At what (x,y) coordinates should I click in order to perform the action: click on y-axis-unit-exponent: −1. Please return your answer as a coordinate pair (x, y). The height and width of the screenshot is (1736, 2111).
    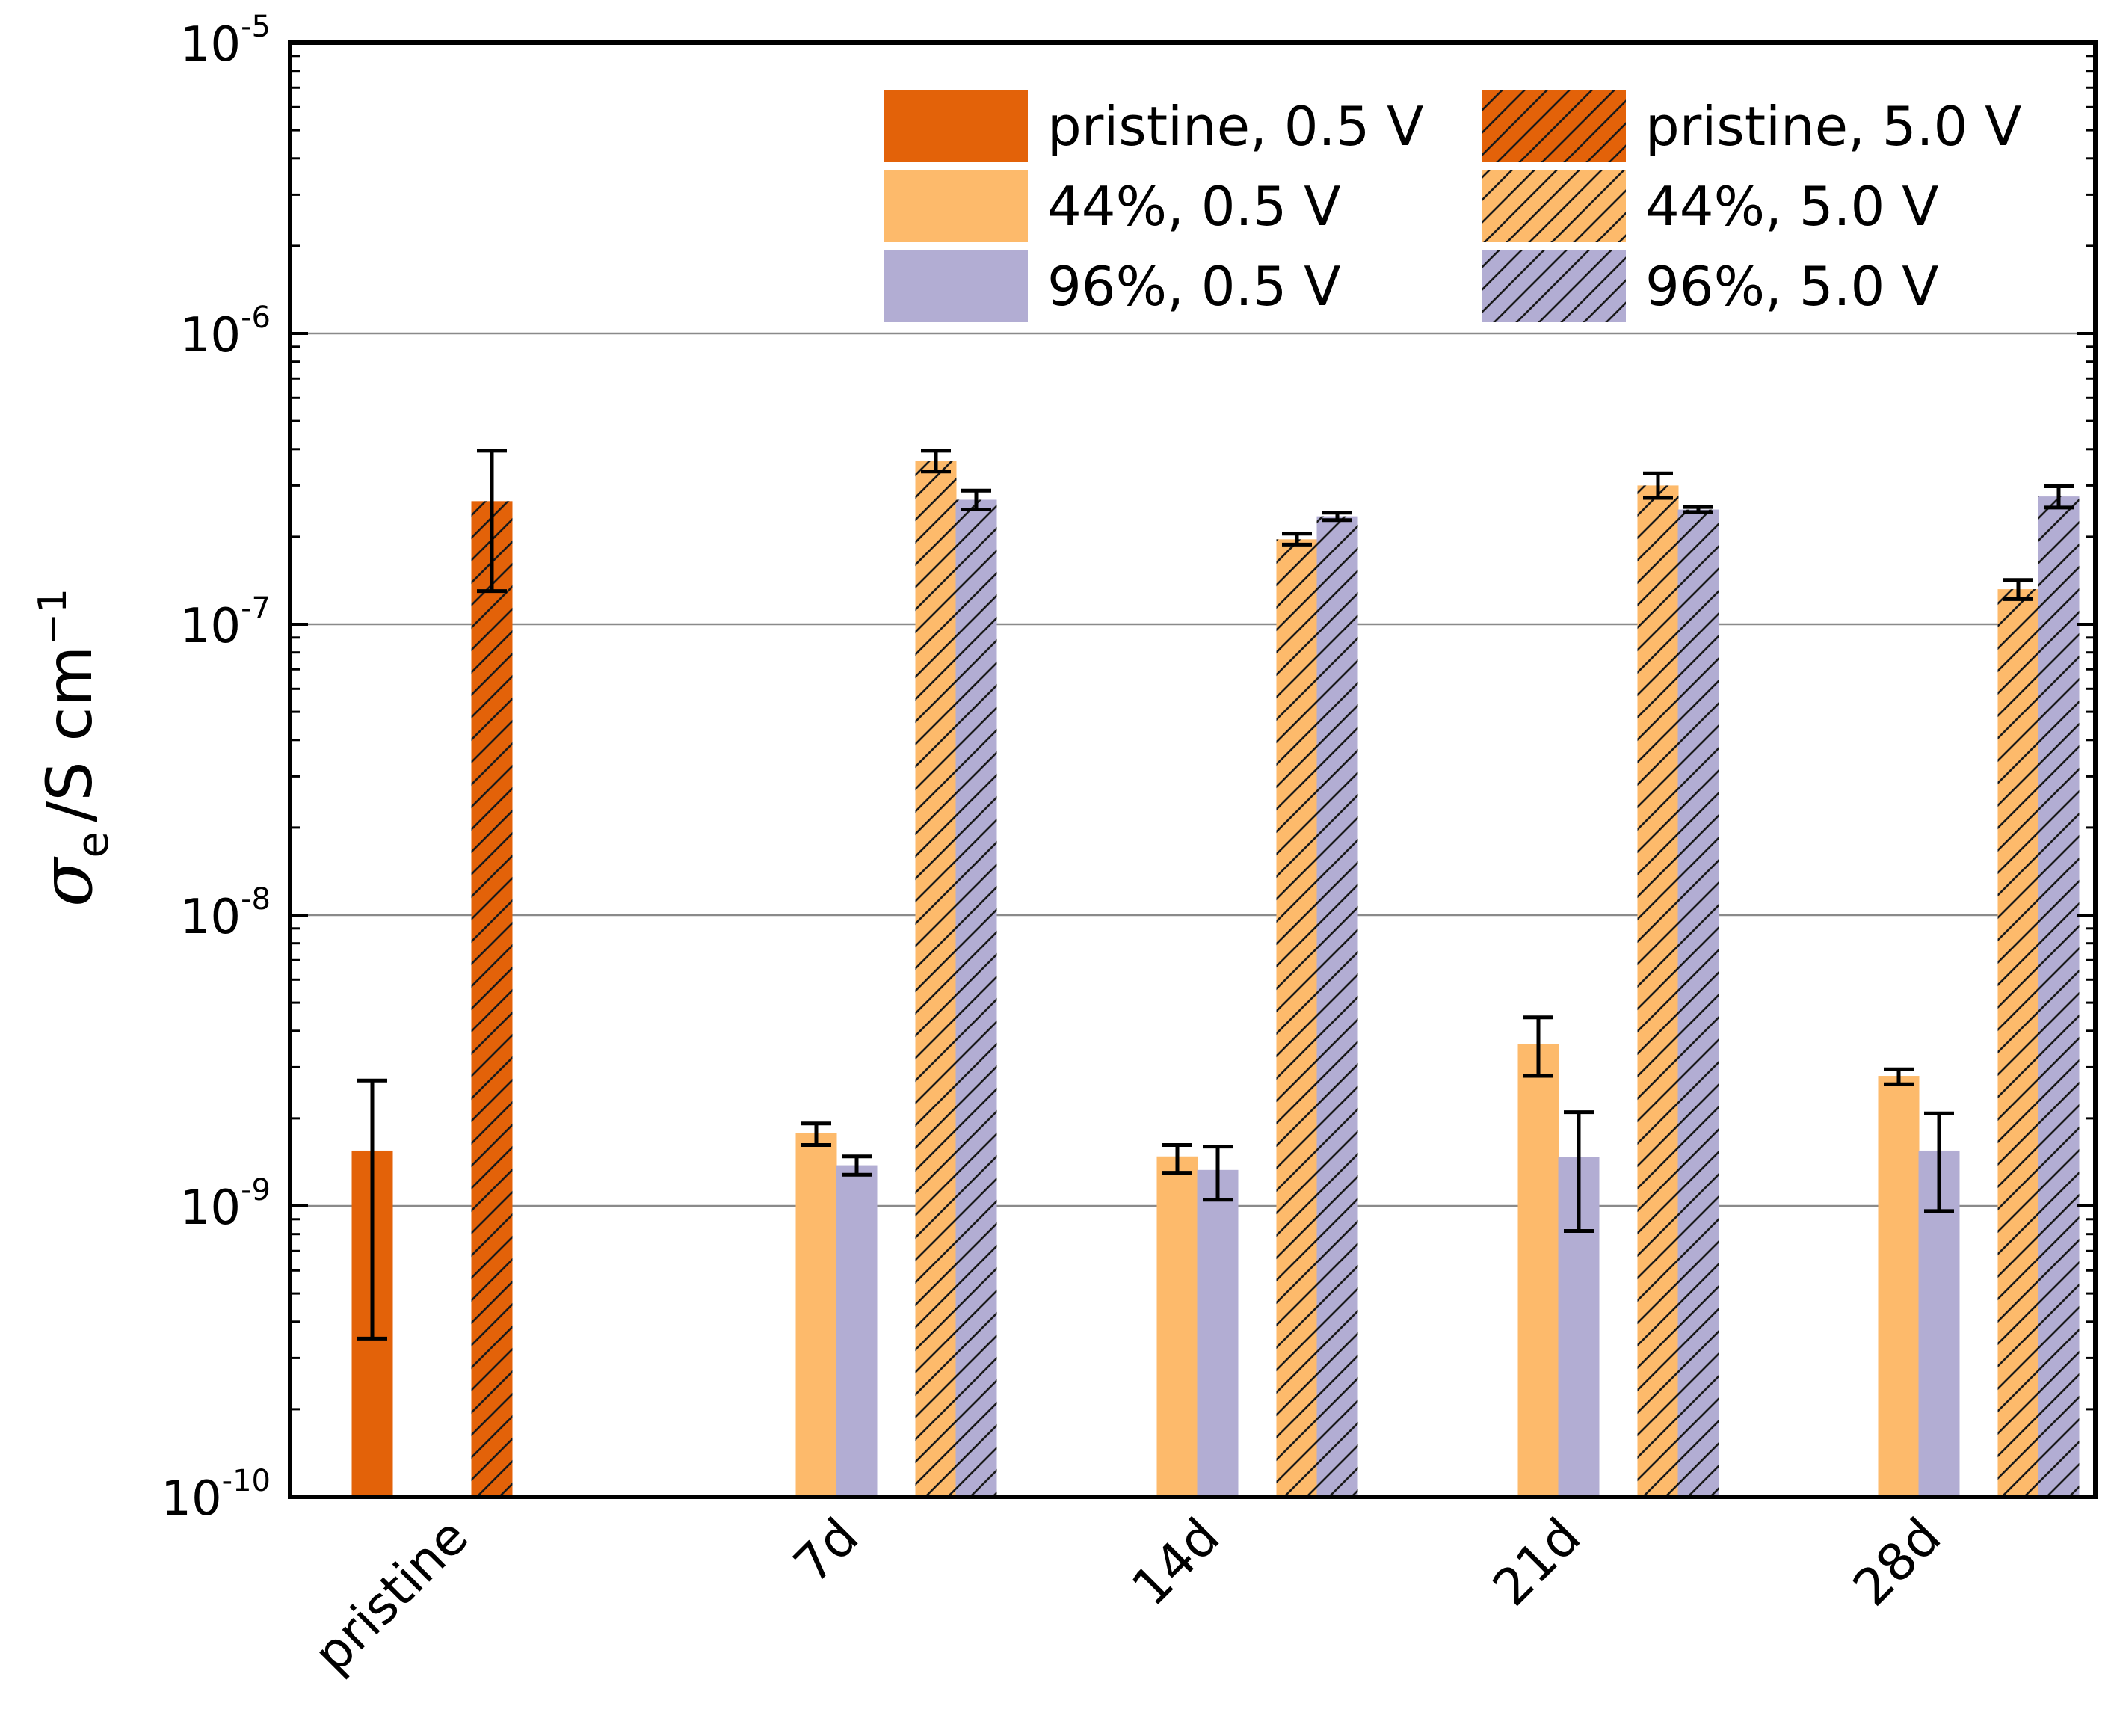
    Looking at the image, I should click on (53, 617).